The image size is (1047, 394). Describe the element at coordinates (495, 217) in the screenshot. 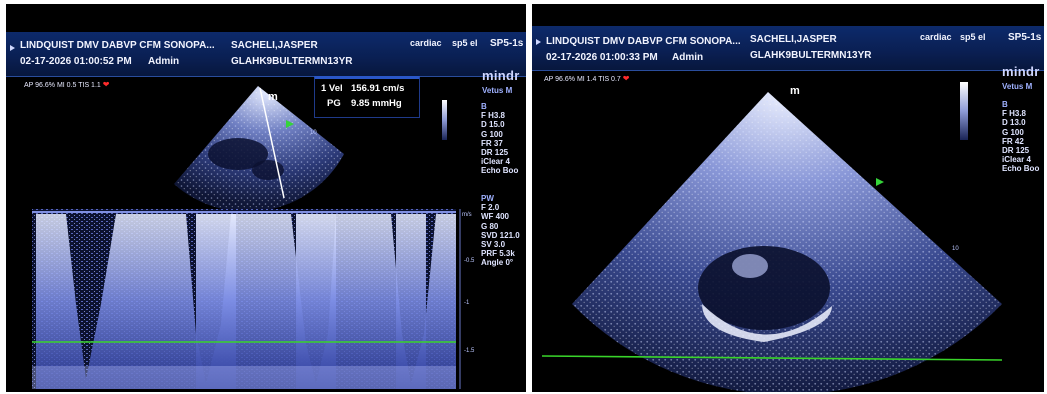

I see `pw-wall-filter: WF 400` at that location.